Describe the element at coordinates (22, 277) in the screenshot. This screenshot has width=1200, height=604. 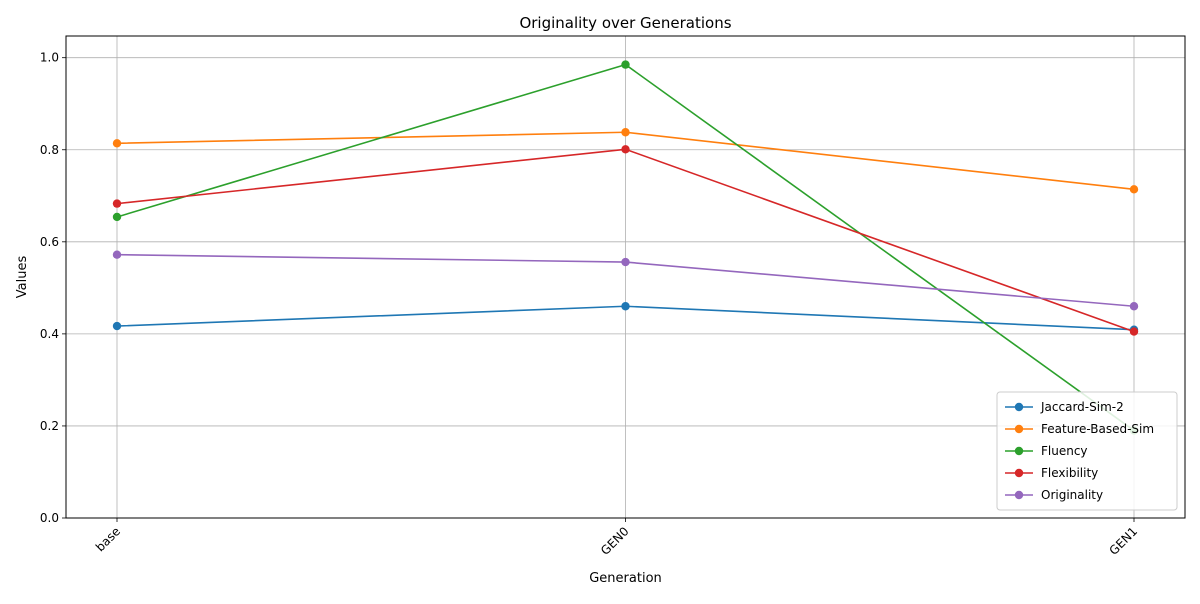
I see `y-axis-label: Values` at that location.